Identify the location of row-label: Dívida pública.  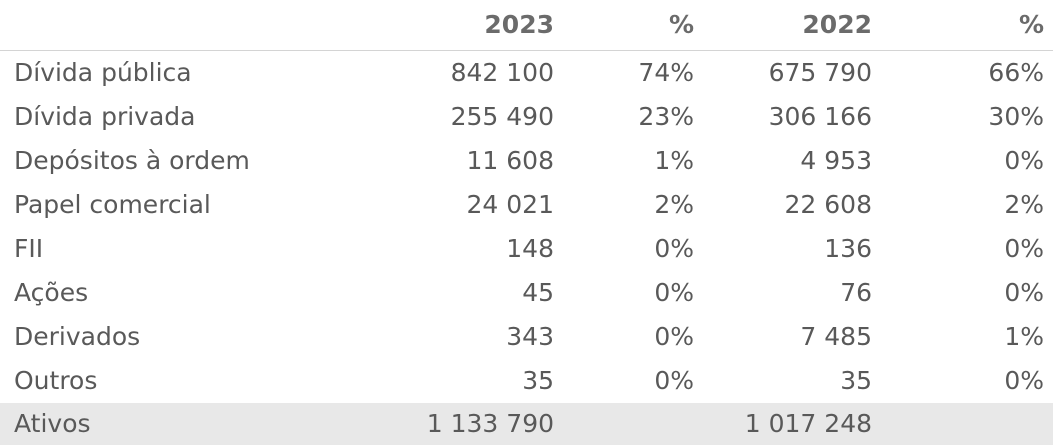
(103, 72).